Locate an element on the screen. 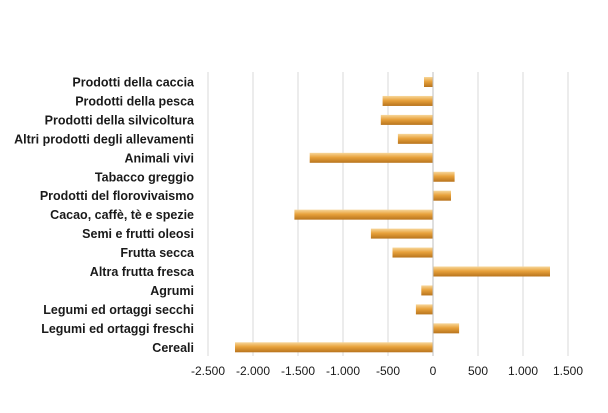 This screenshot has height=413, width=608. x-tick-label-7: 1.000 is located at coordinates (523, 371).